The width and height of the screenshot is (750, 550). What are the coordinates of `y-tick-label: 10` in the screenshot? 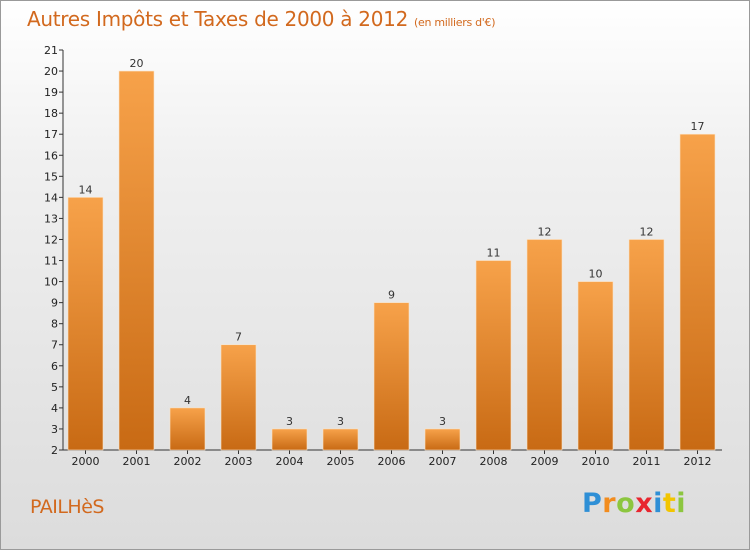 It's located at (51, 282).